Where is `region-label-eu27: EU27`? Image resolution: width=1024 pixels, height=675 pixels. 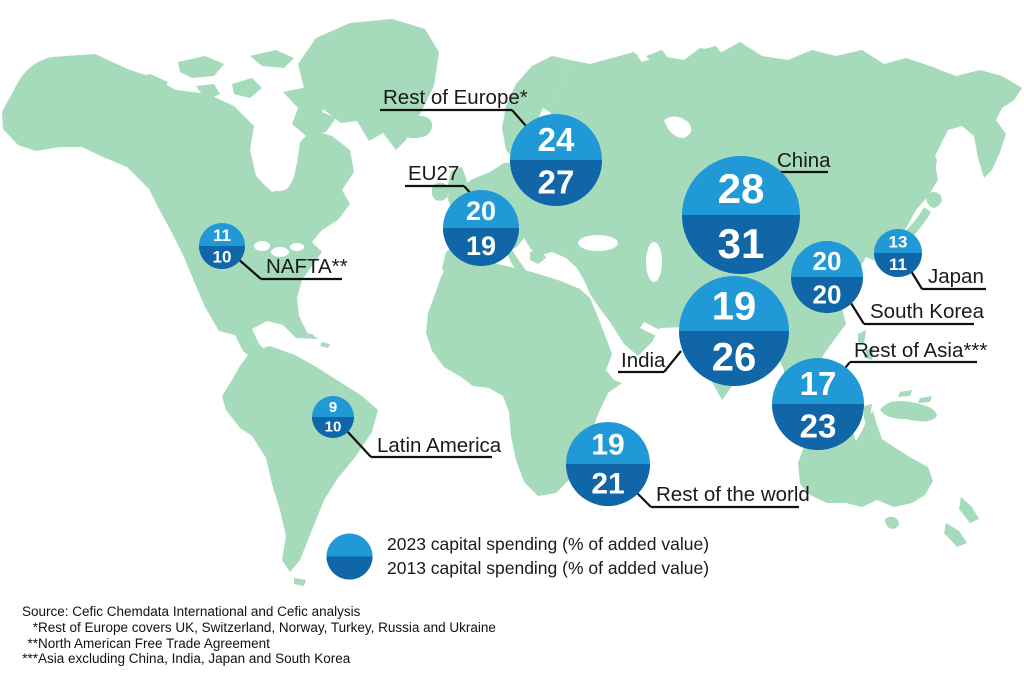 region-label-eu27: EU27 is located at coordinates (433, 173).